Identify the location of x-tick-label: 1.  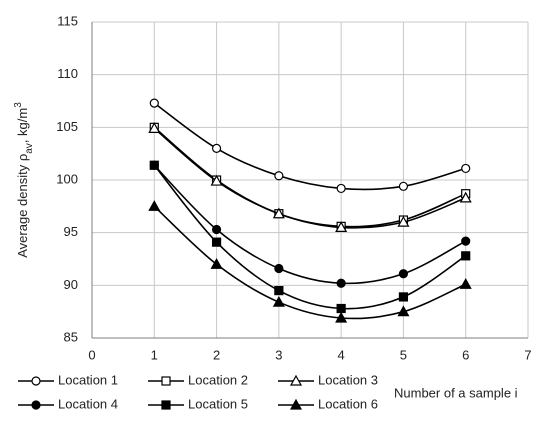
(154, 354).